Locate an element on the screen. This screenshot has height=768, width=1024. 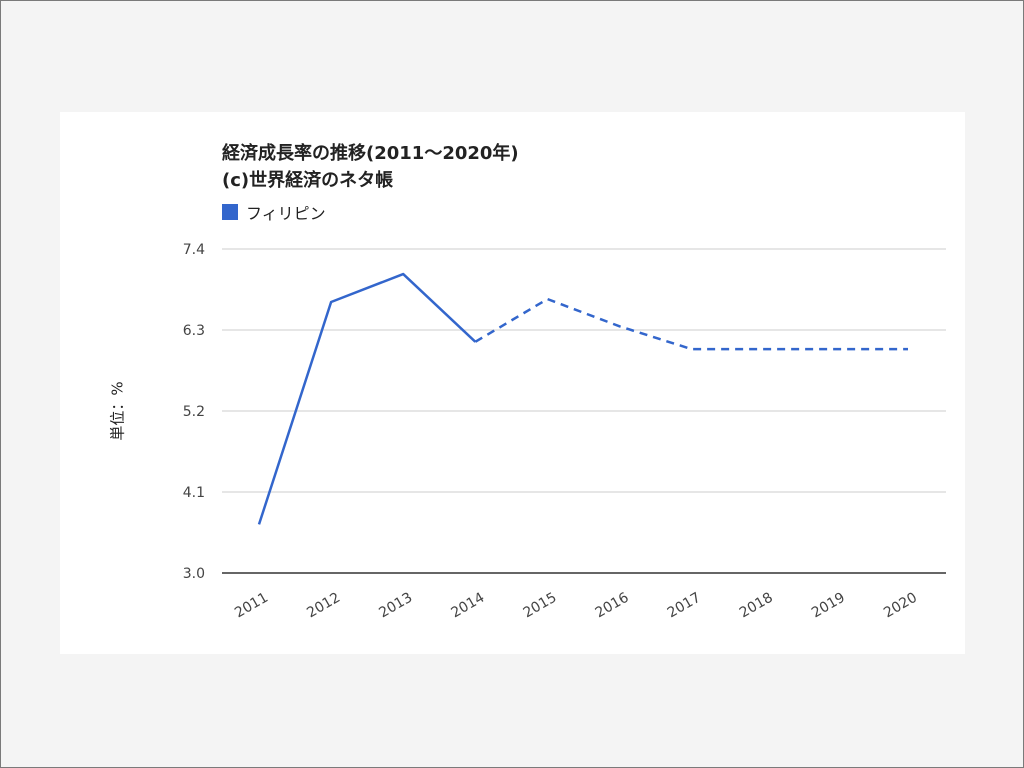
x-tick-label: 2018 is located at coordinates (756, 606).